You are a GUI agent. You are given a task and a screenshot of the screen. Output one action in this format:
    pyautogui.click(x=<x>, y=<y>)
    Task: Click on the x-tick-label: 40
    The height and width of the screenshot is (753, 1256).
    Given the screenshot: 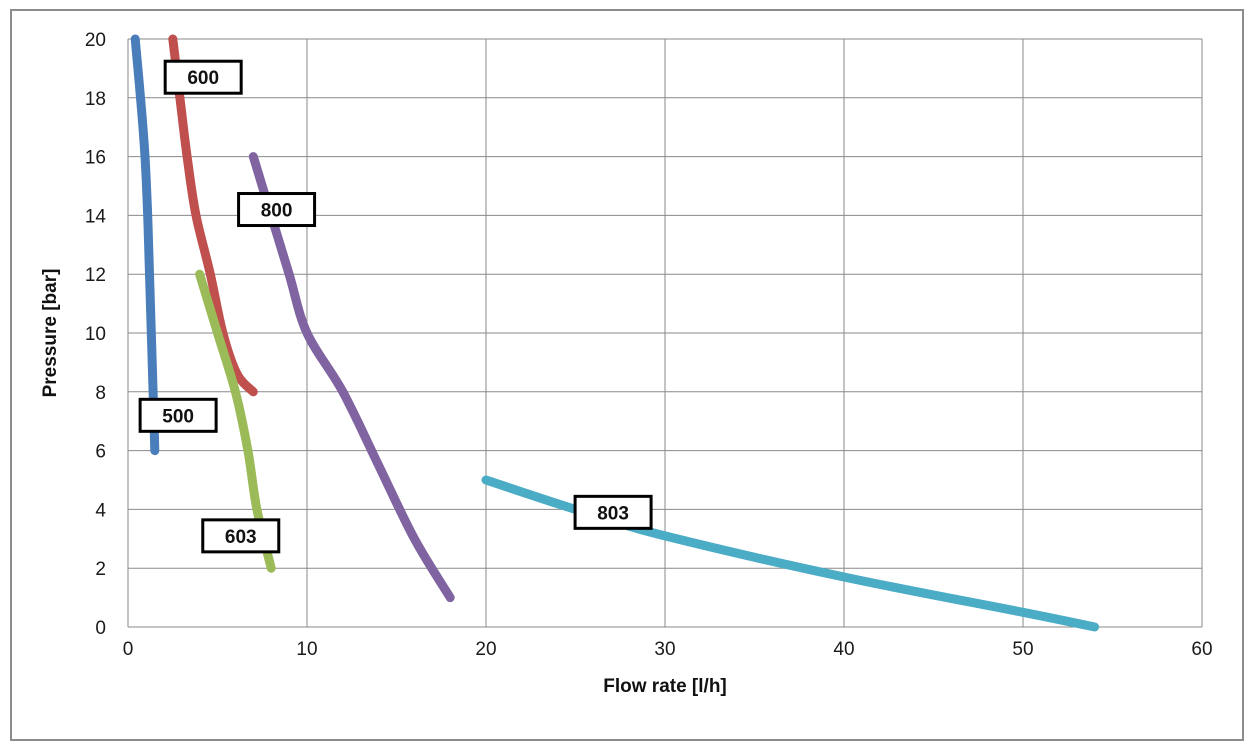 What is the action you would take?
    pyautogui.click(x=843, y=649)
    